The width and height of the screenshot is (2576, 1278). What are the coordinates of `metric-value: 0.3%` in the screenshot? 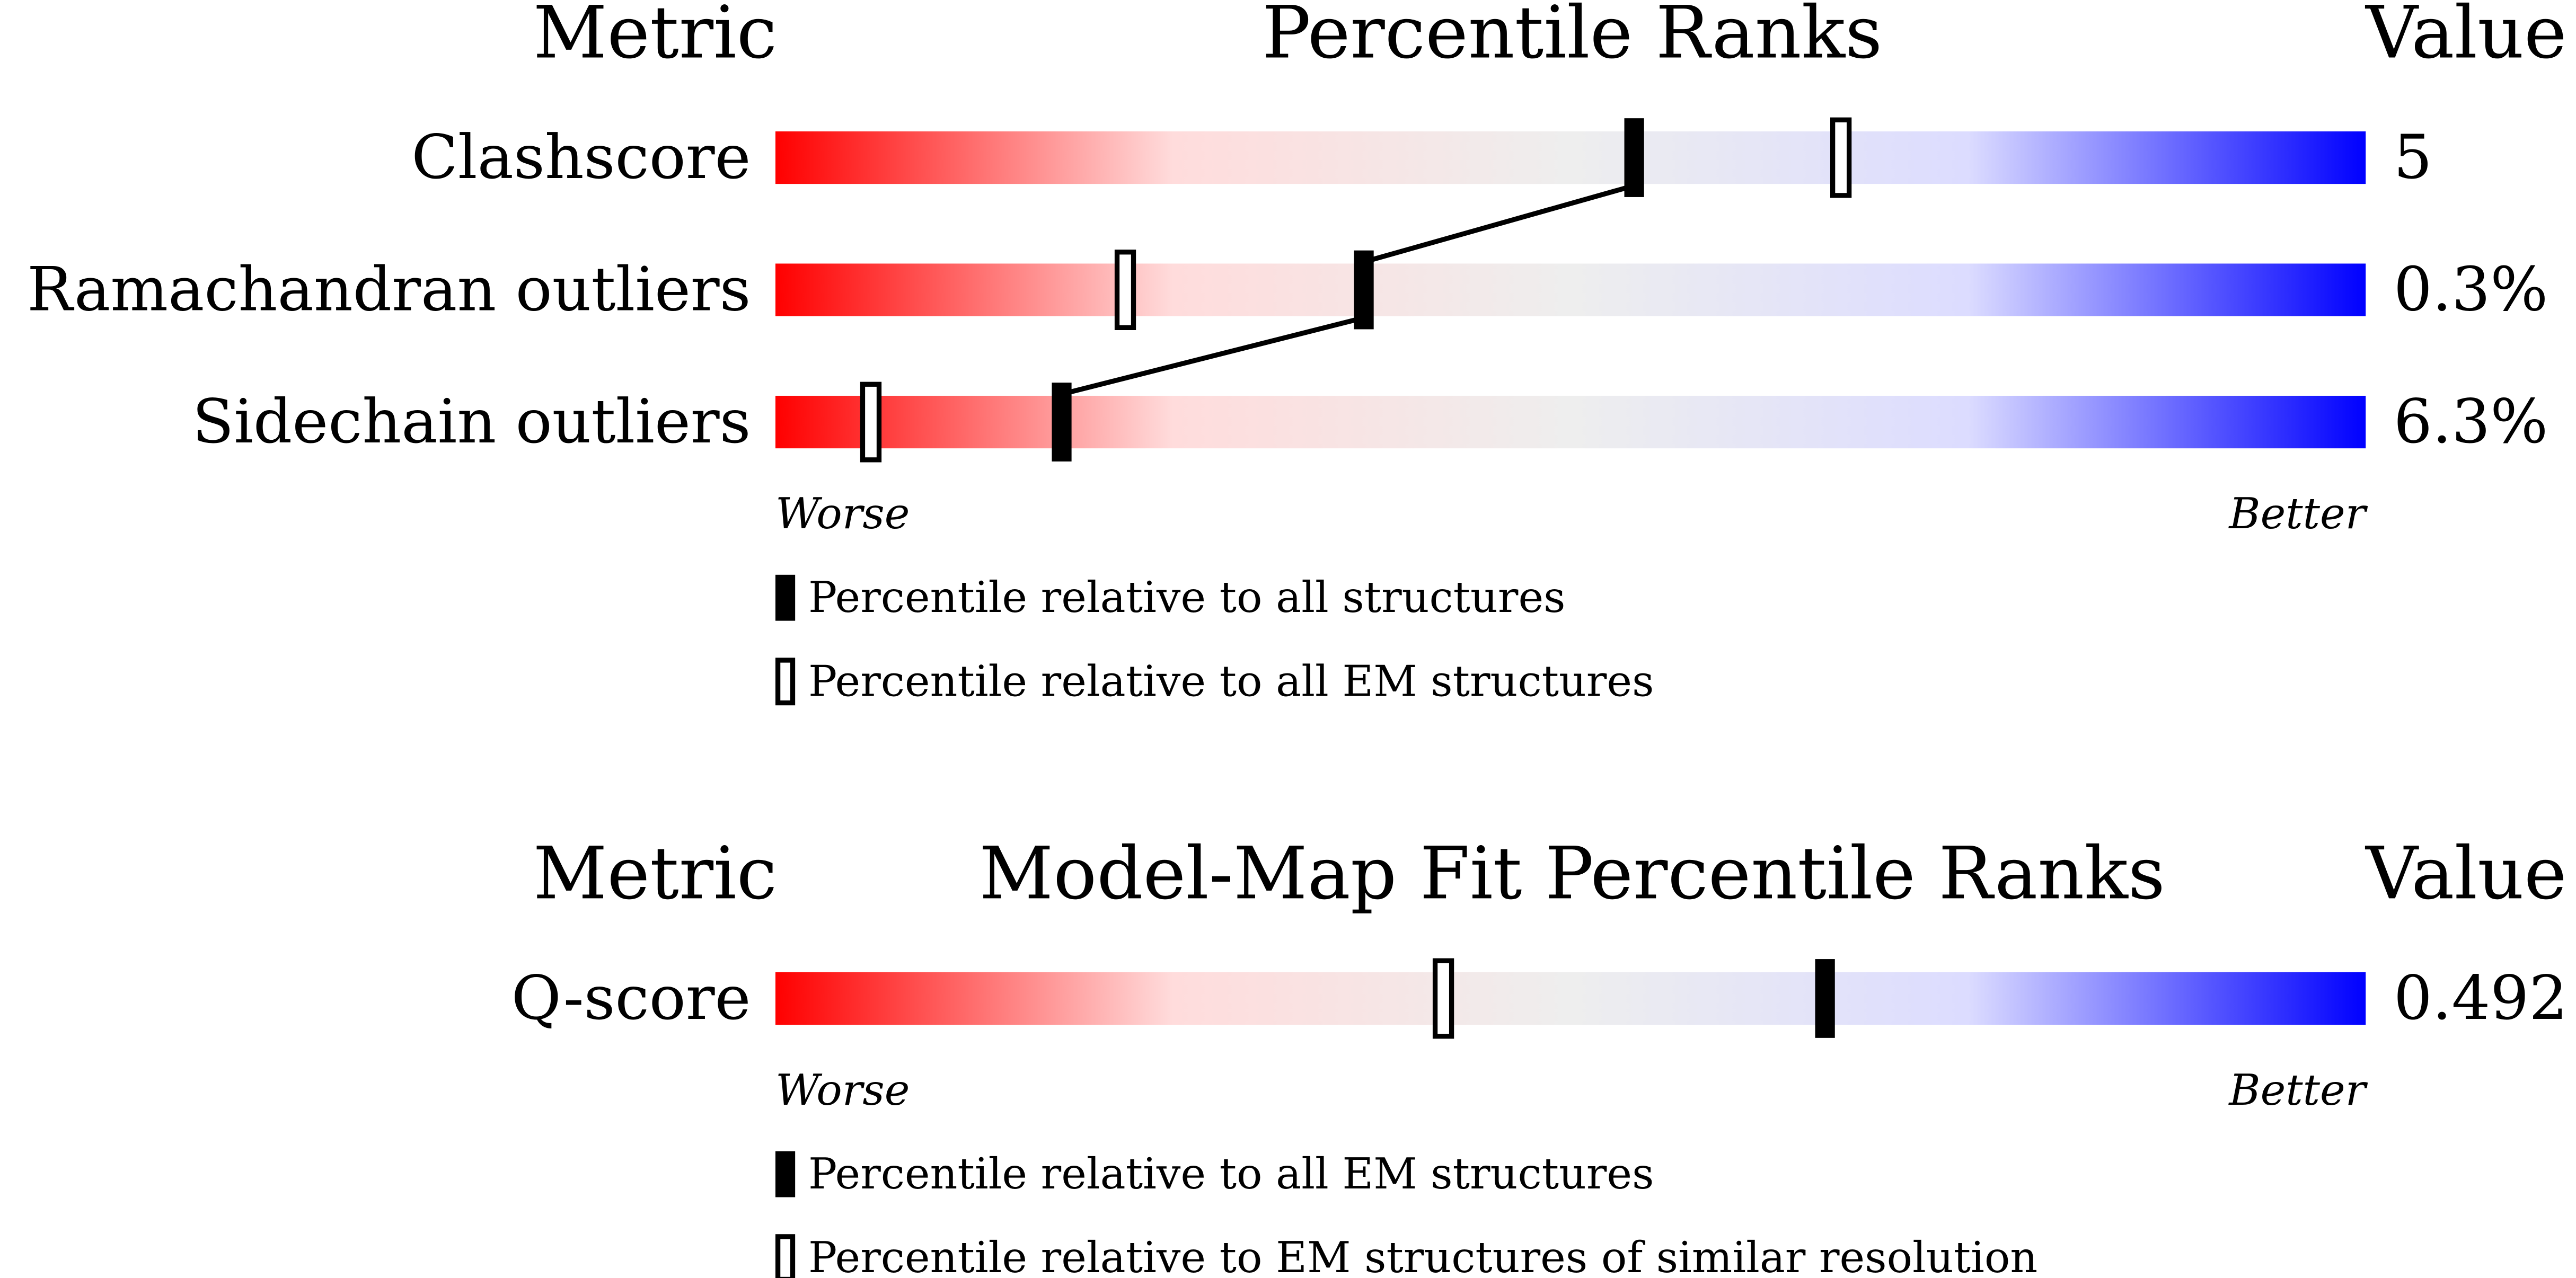 It's located at (2471, 290).